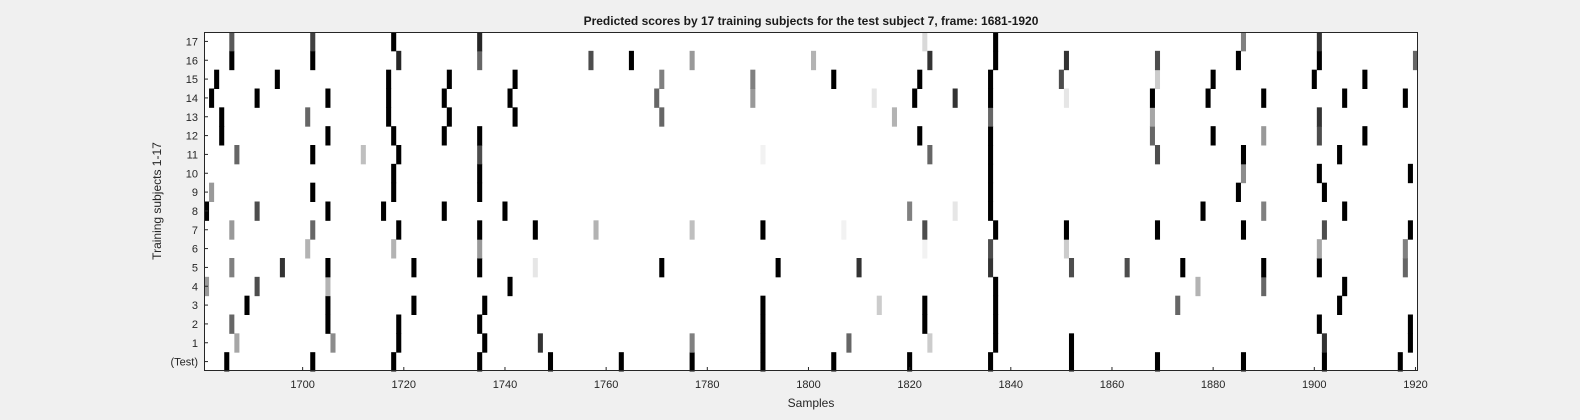 The width and height of the screenshot is (1580, 420). What do you see at coordinates (195, 231) in the screenshot?
I see `y-tick-label: 7` at bounding box center [195, 231].